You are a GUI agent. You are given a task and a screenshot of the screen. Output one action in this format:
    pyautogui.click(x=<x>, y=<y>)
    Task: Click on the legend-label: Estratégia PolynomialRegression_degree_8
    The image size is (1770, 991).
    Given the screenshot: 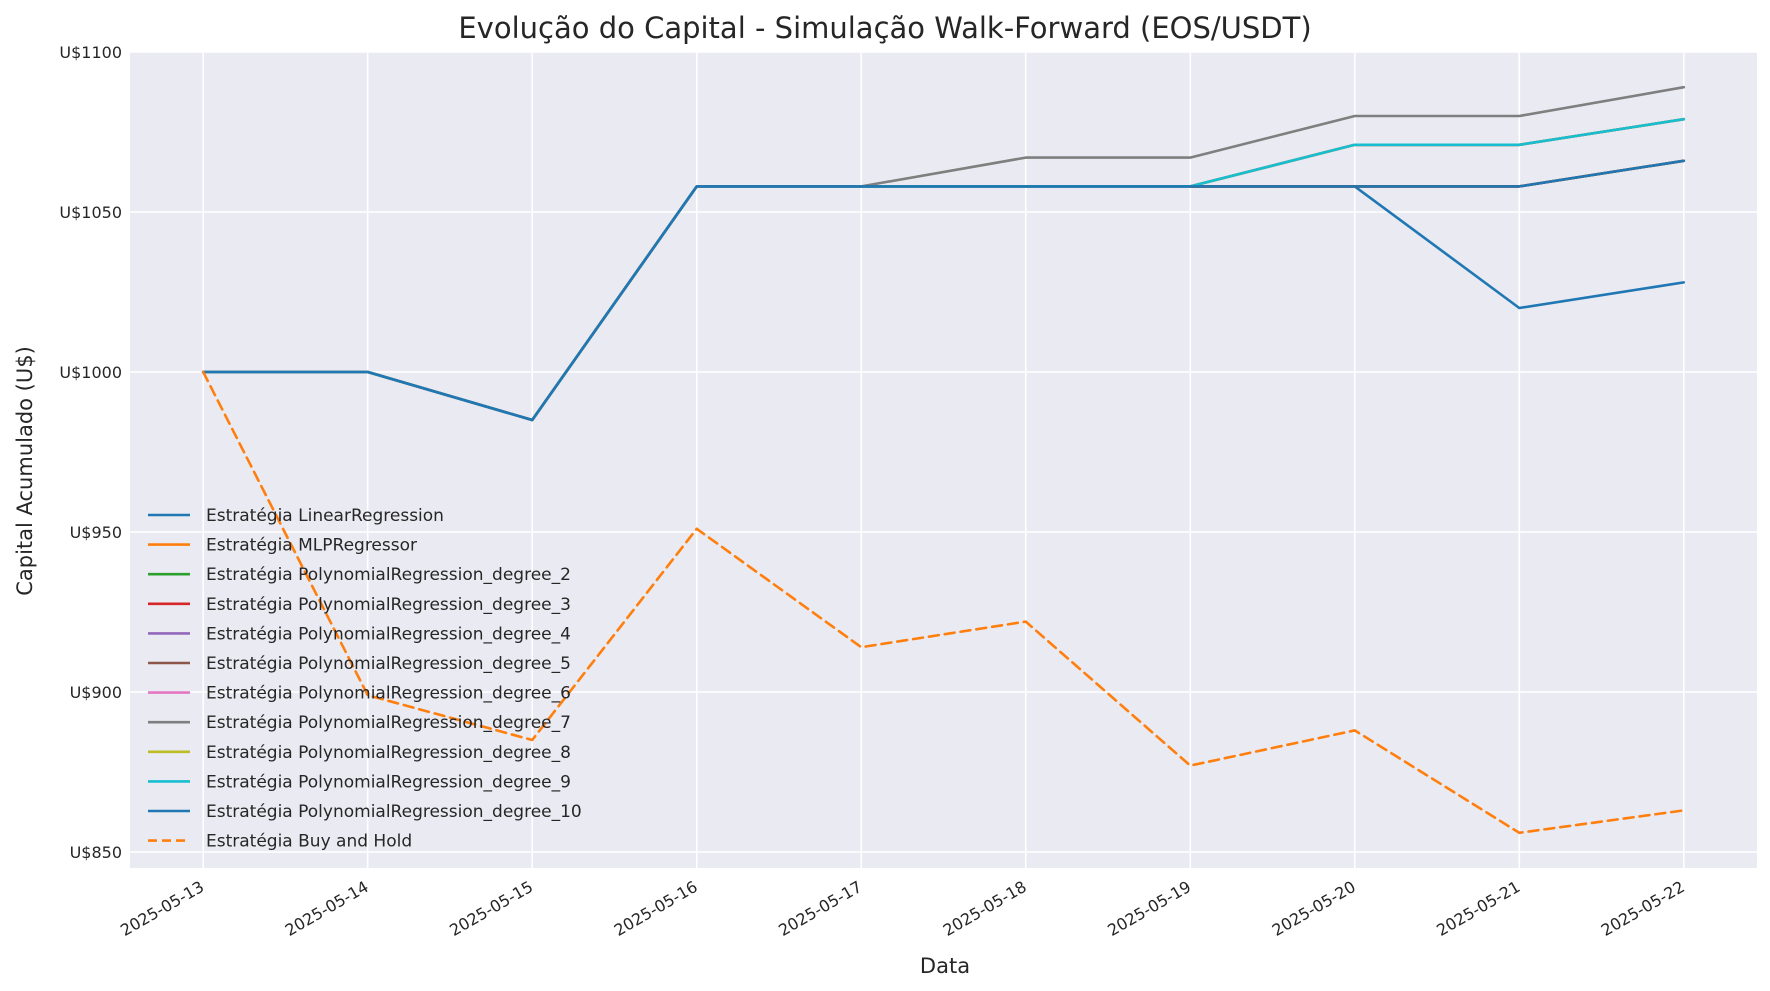 What is the action you would take?
    pyautogui.click(x=388, y=753)
    